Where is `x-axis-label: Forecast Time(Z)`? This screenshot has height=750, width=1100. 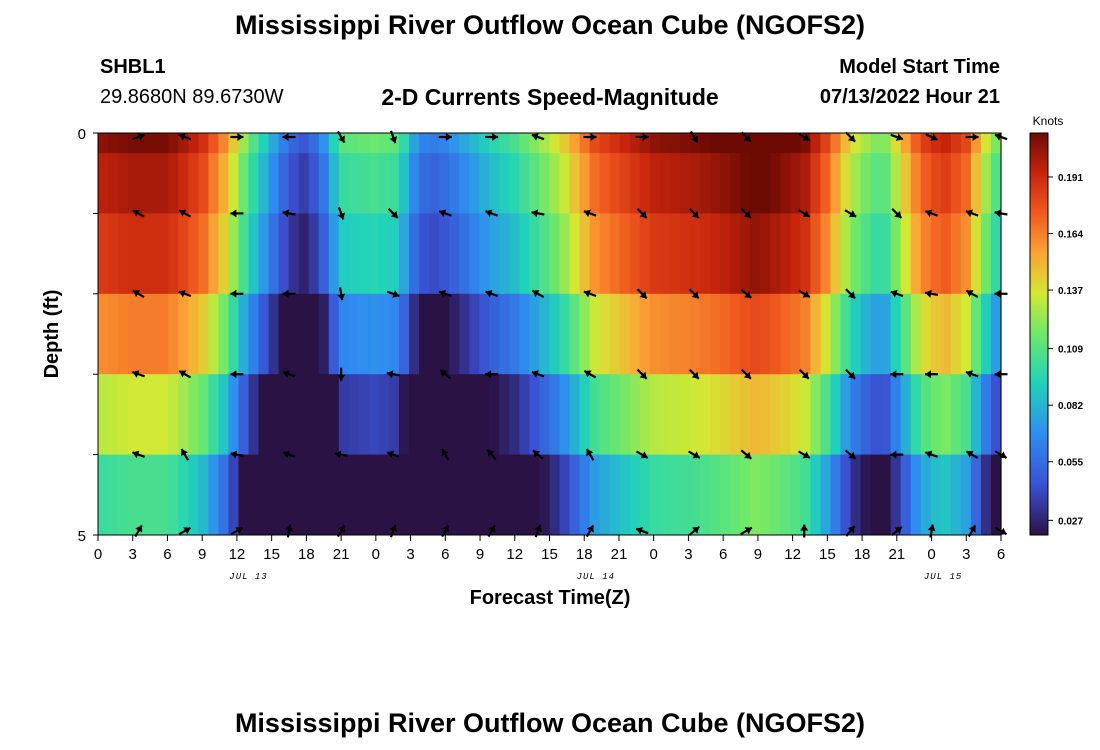 x-axis-label: Forecast Time(Z) is located at coordinates (550, 598).